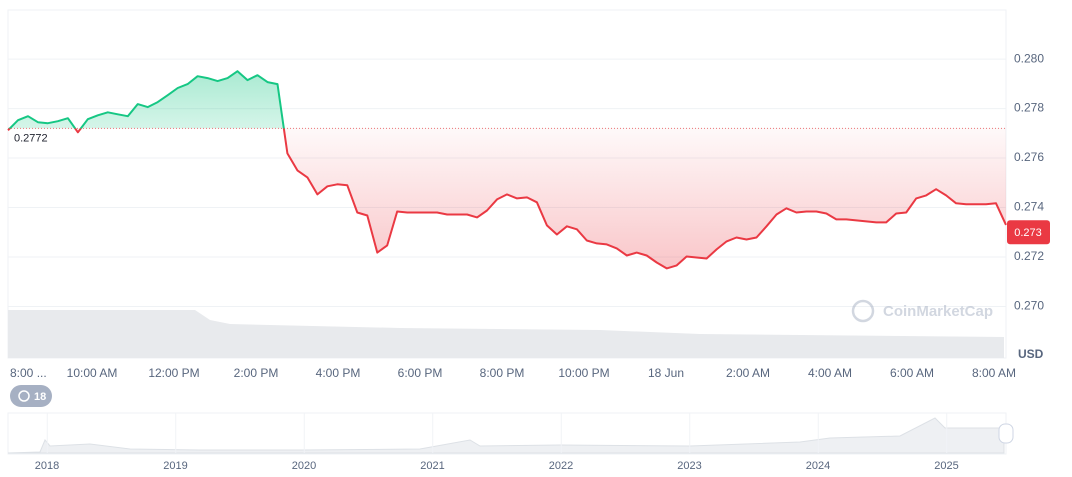 The height and width of the screenshot is (477, 1072). Describe the element at coordinates (40, 397) in the screenshot. I see `badge-text: 18` at that location.